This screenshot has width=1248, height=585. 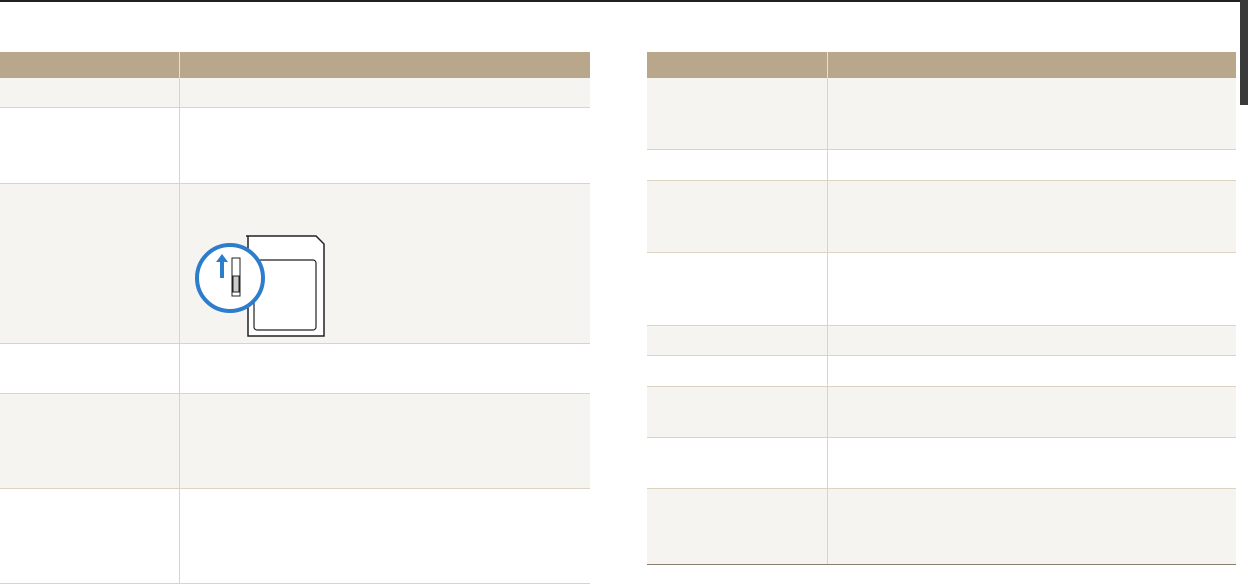 I want to click on side-tab-marker, so click(x=1244, y=52).